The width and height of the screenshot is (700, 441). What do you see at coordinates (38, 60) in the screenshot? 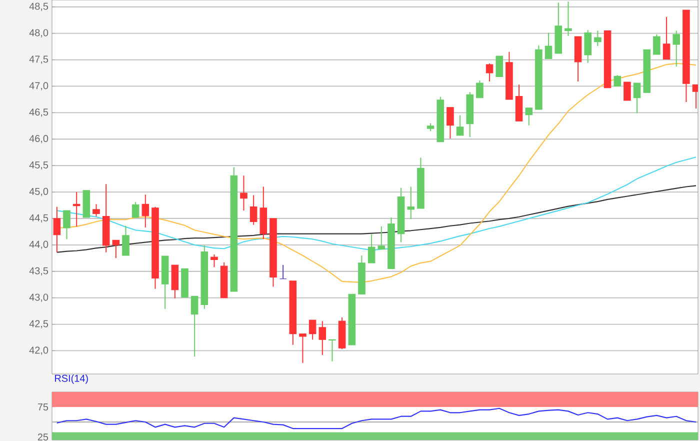
I see `y-tick-label: 47,5` at bounding box center [38, 60].